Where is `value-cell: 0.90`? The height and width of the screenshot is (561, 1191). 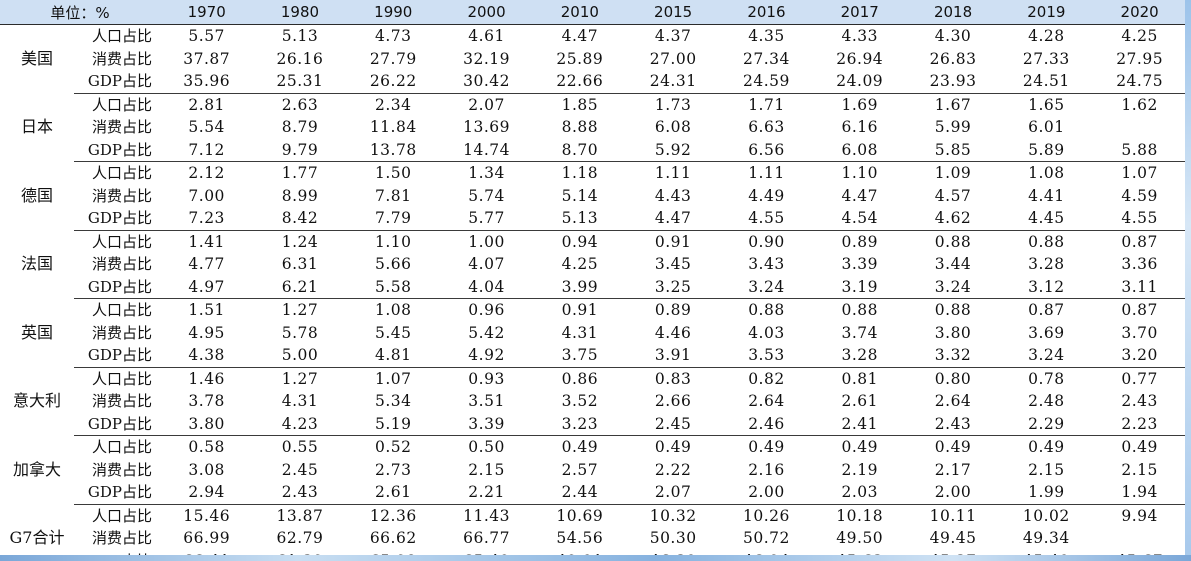 value-cell: 0.90 is located at coordinates (766, 241).